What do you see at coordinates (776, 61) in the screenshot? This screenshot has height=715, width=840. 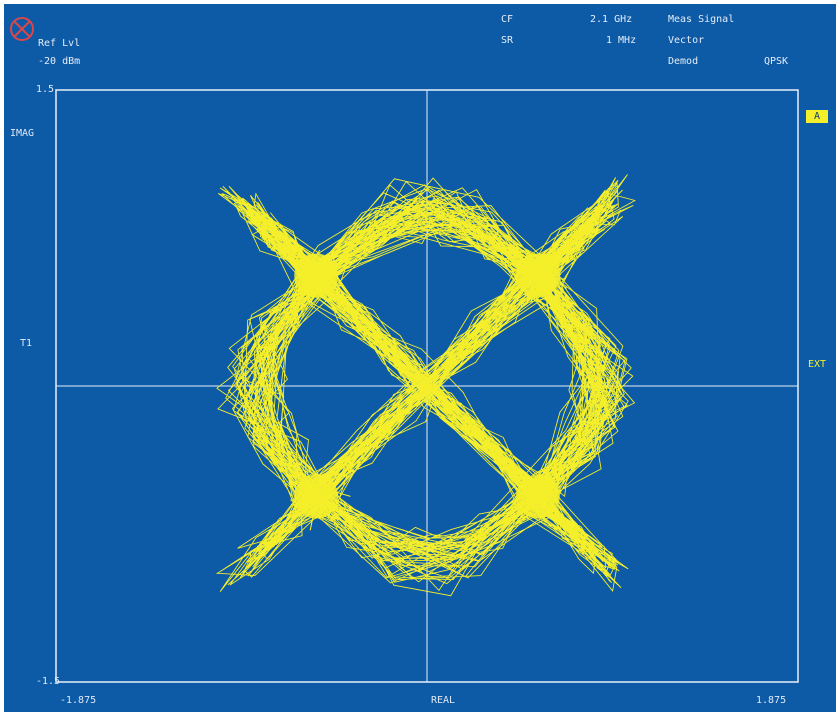 I see `demod-value: QPSK` at bounding box center [776, 61].